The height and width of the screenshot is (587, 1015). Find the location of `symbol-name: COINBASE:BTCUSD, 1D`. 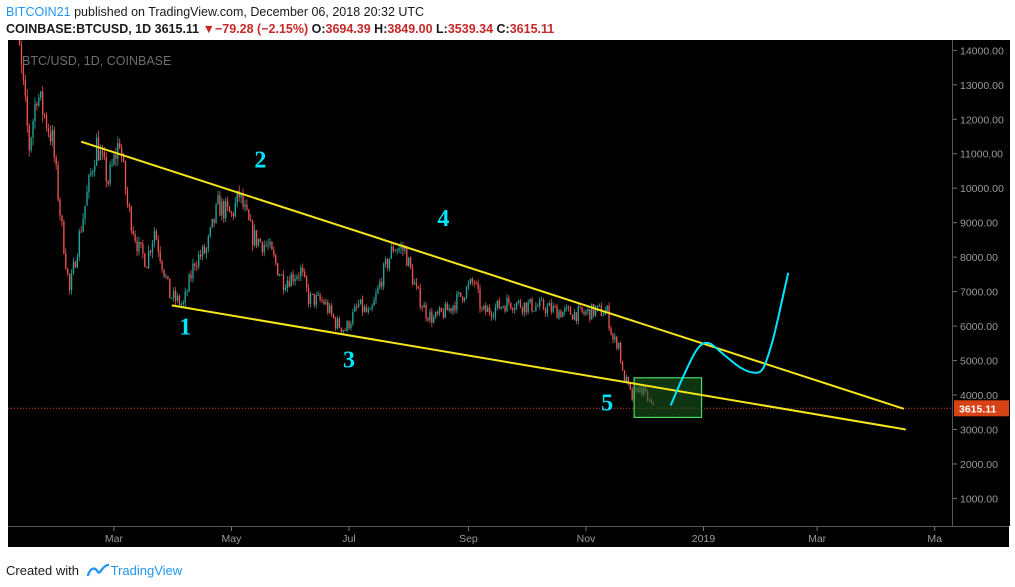

symbol-name: COINBASE:BTCUSD, 1D is located at coordinates (79, 29).